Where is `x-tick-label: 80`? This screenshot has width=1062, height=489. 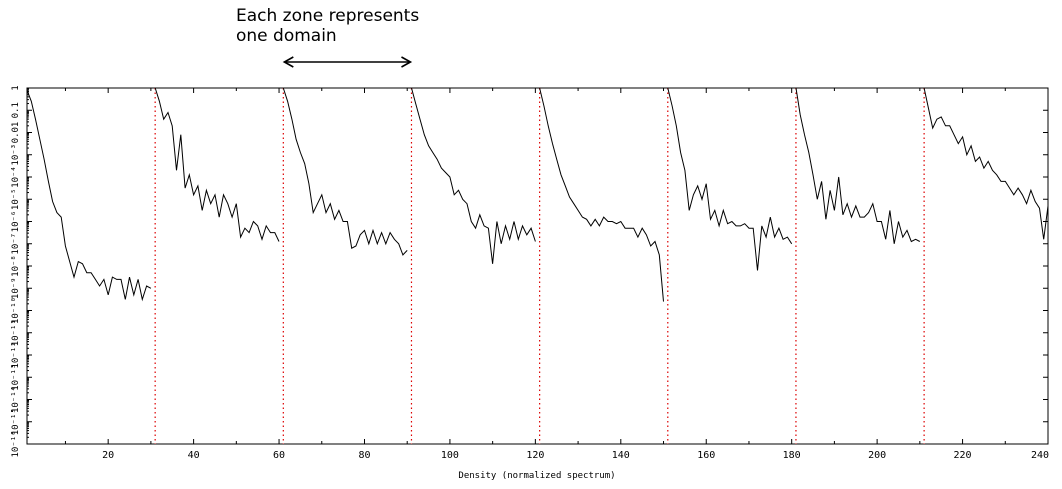 x-tick-label: 80 is located at coordinates (364, 455).